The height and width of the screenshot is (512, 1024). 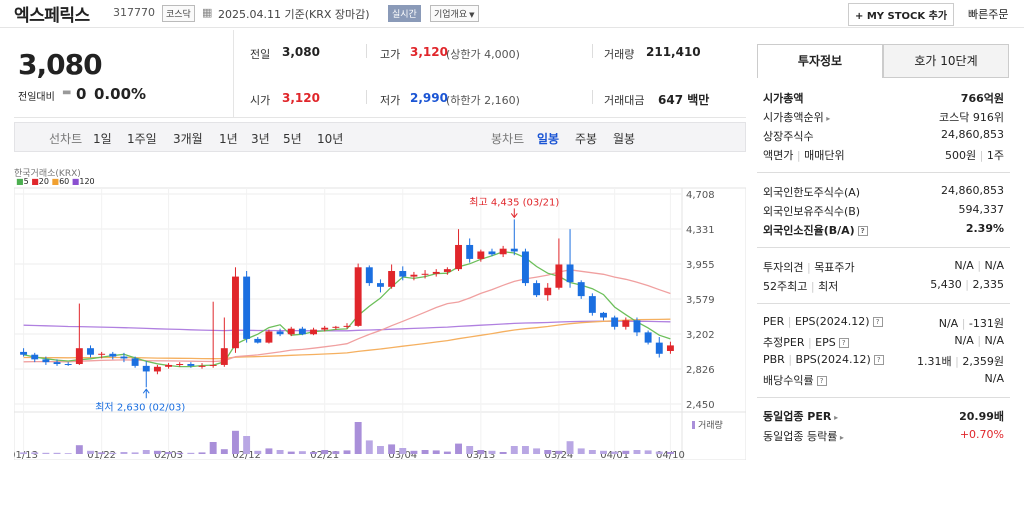 What do you see at coordinates (972, 134) in the screenshot?
I see `shares-value: 24,860,853` at bounding box center [972, 134].